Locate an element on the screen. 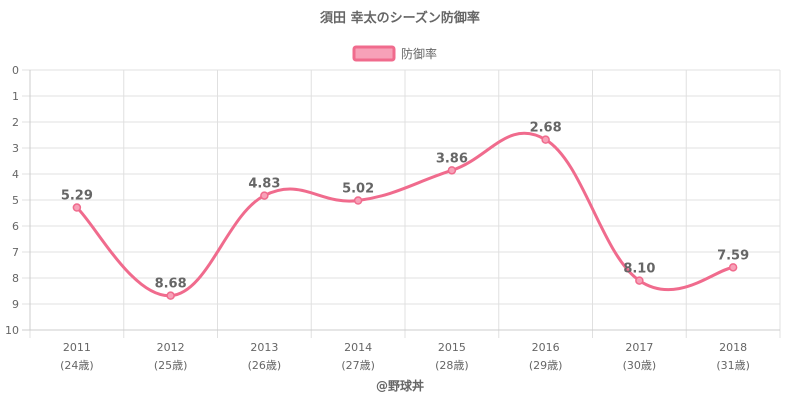 The image size is (800, 400). x-tick-age-label: (28歳) is located at coordinates (452, 365).